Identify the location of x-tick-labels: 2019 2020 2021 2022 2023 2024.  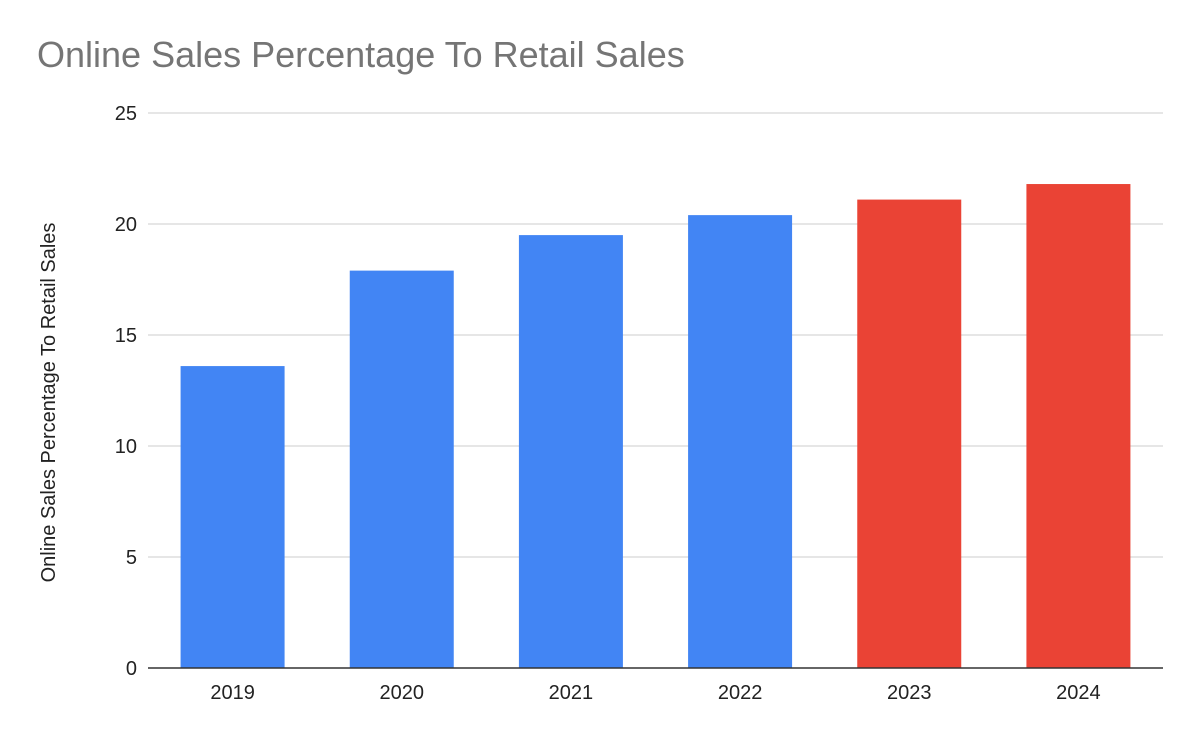
(655, 693).